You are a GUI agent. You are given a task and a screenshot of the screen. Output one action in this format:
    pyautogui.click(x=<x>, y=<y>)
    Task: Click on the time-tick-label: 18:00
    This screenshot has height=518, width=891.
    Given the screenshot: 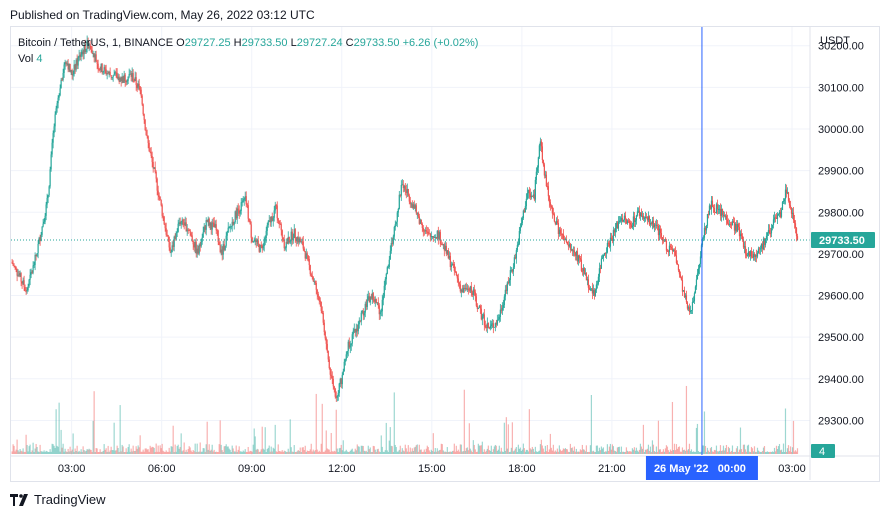 What is the action you would take?
    pyautogui.click(x=522, y=469)
    